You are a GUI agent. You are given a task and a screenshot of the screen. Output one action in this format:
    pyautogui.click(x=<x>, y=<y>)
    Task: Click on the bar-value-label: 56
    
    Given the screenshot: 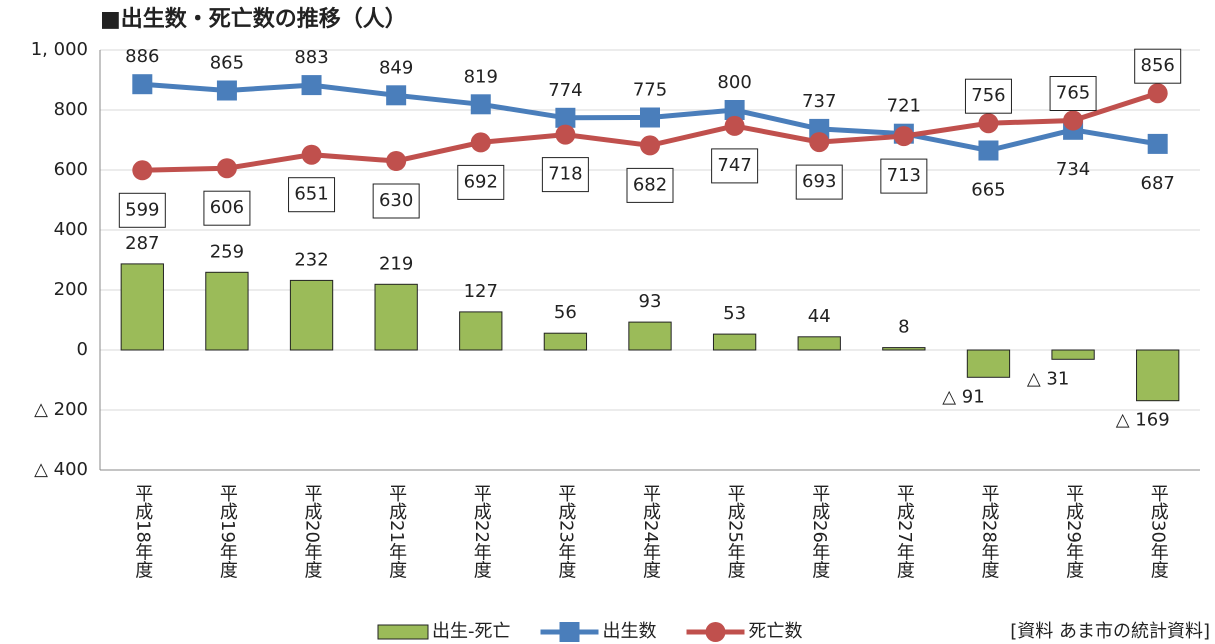 What is the action you would take?
    pyautogui.click(x=565, y=312)
    